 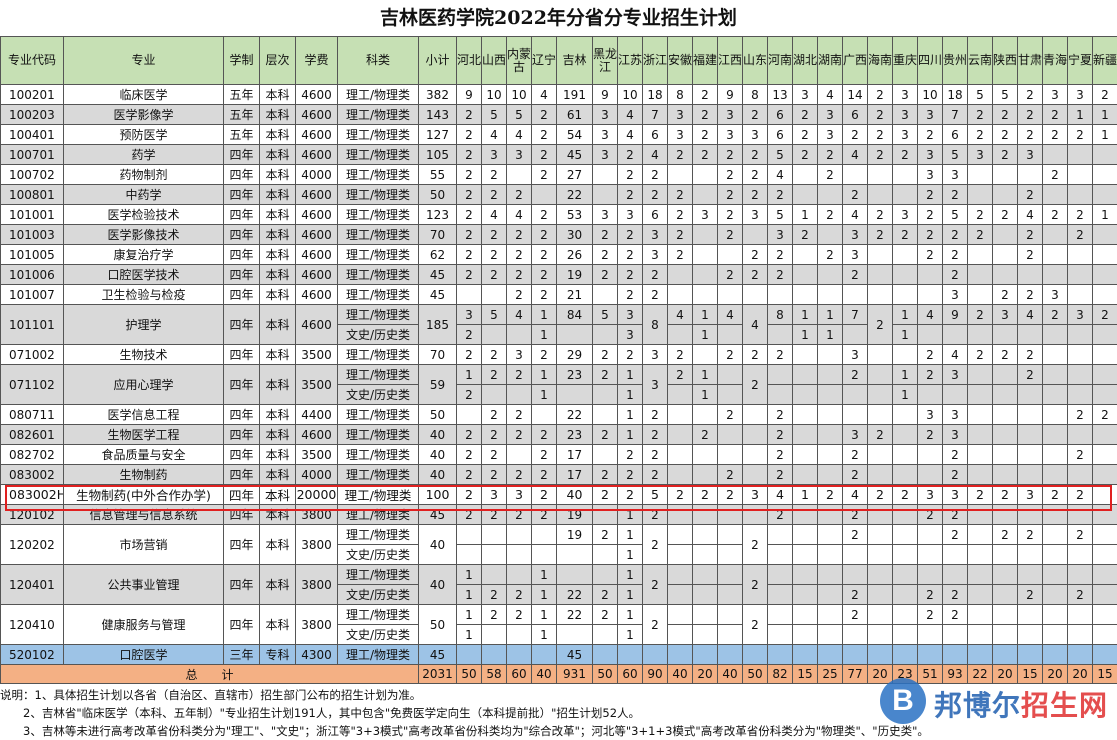 What do you see at coordinates (574, 414) in the screenshot?
I see `province-count-cell: 22` at bounding box center [574, 414].